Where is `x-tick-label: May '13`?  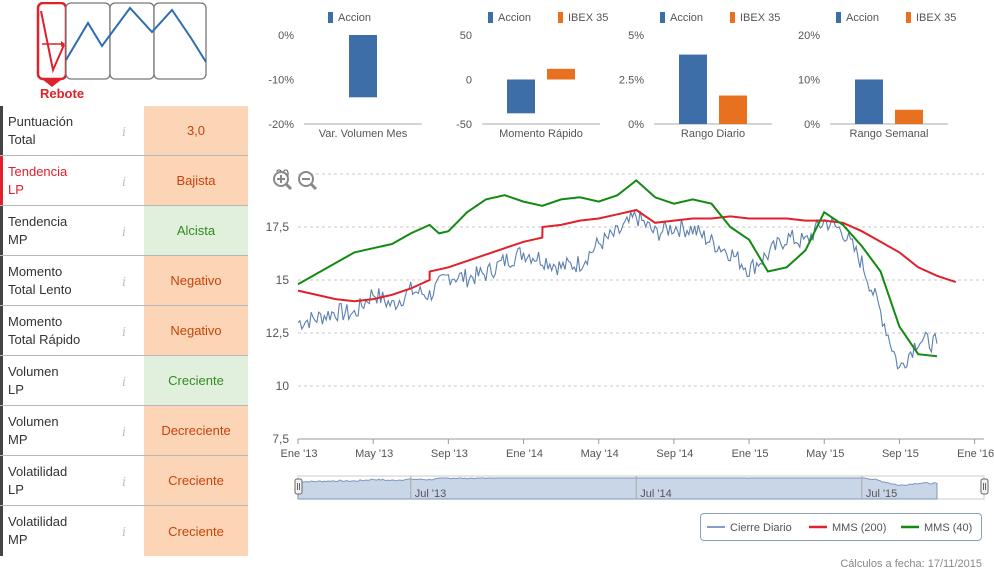
x-tick-label: May '13 is located at coordinates (374, 454).